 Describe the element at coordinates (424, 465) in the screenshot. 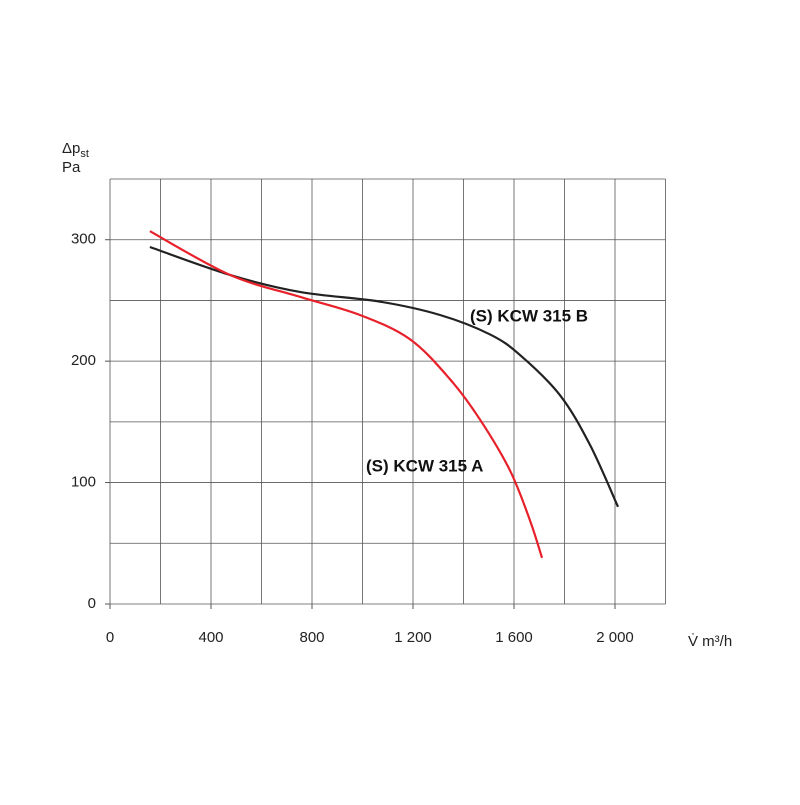

I see `series-label: (S) KCW 315 A` at that location.